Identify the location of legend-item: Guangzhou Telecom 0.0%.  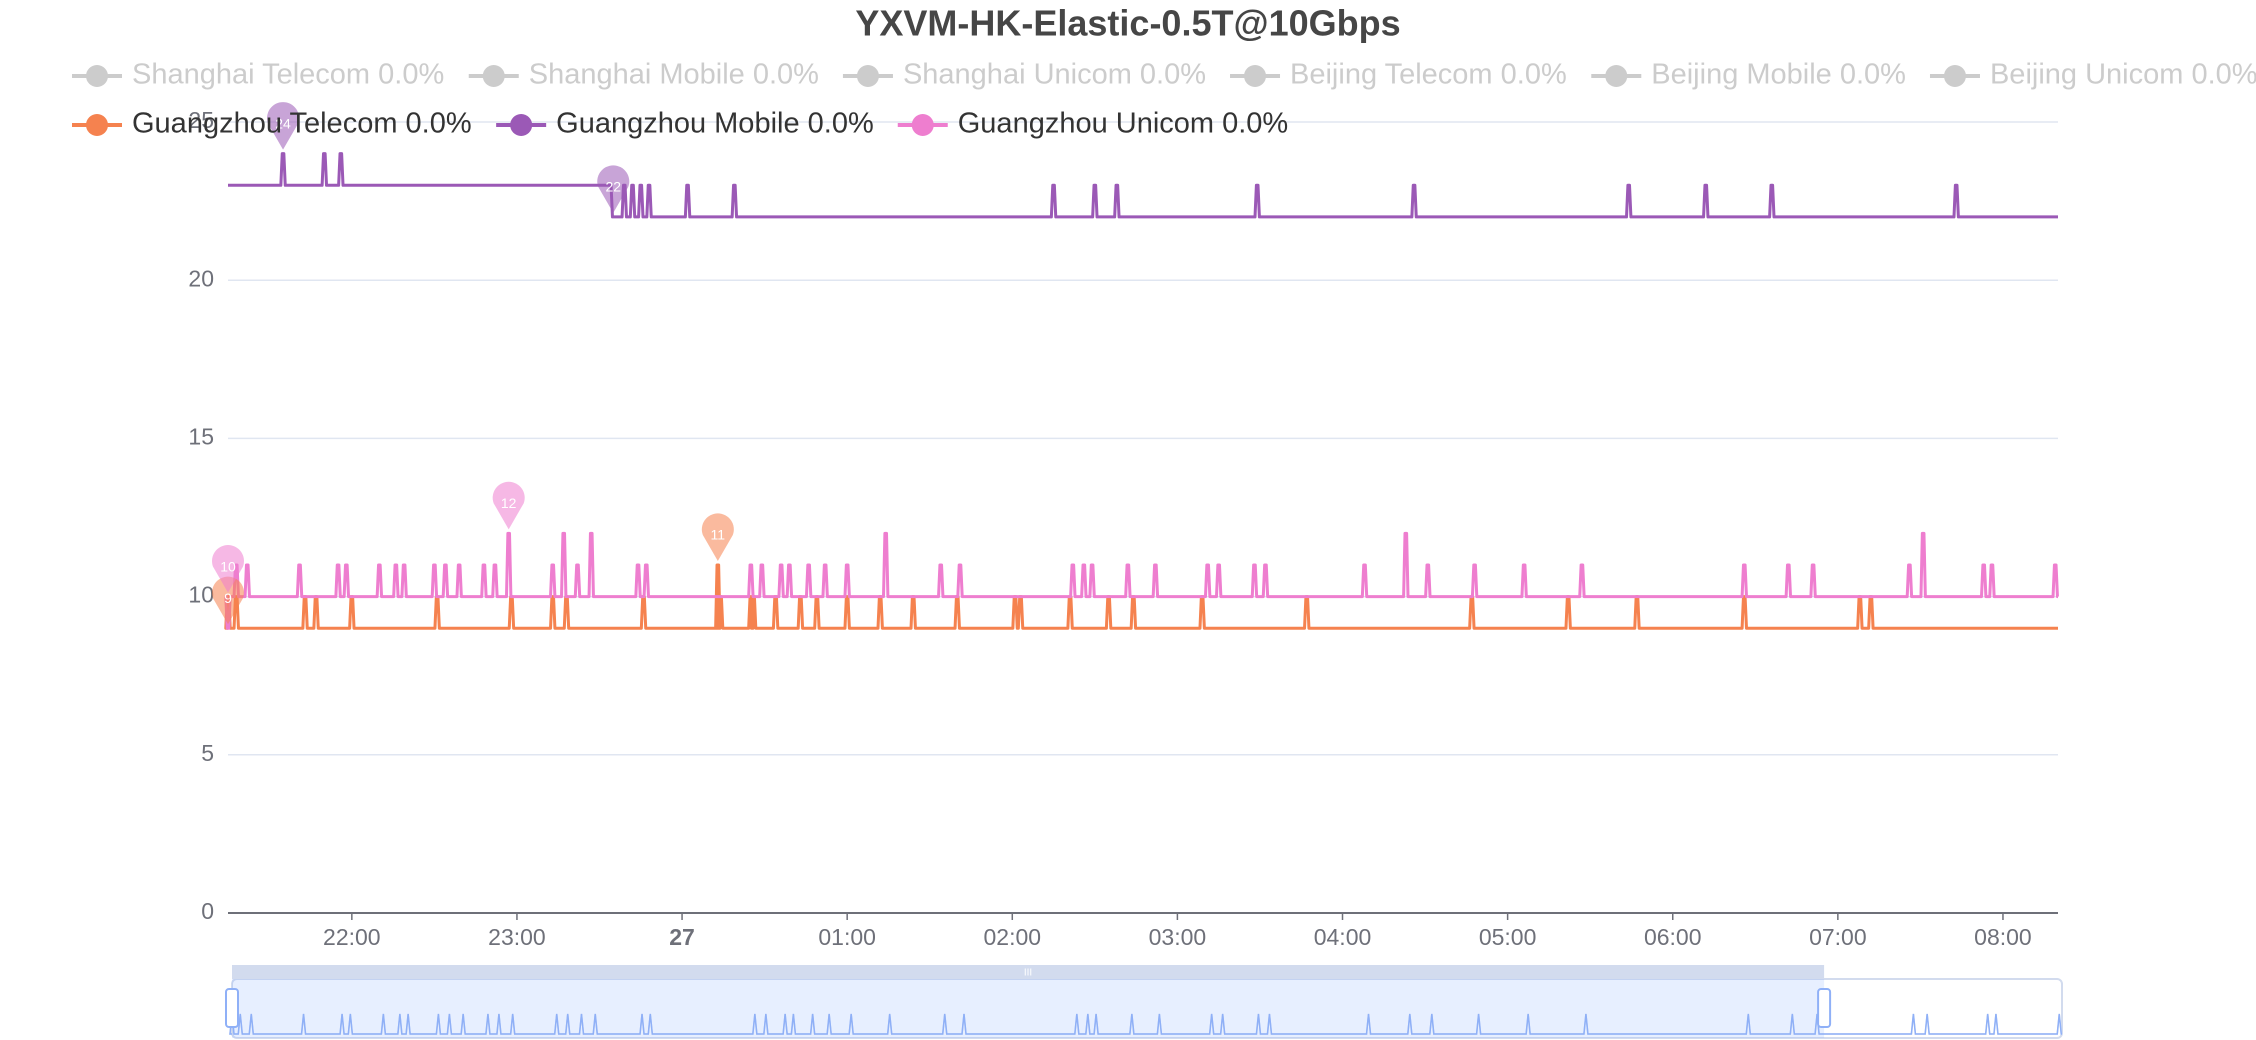
(272, 124).